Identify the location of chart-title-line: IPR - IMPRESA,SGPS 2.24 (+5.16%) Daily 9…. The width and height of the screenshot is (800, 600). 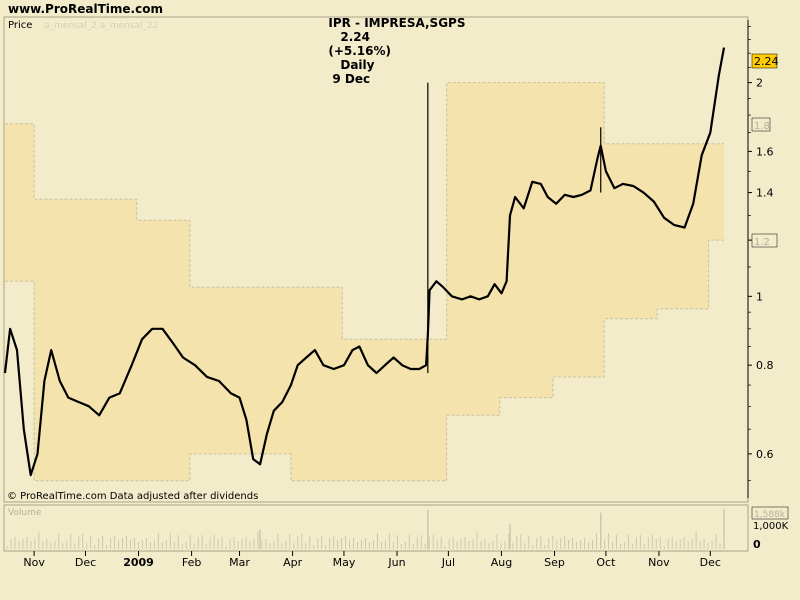
(392, 44).